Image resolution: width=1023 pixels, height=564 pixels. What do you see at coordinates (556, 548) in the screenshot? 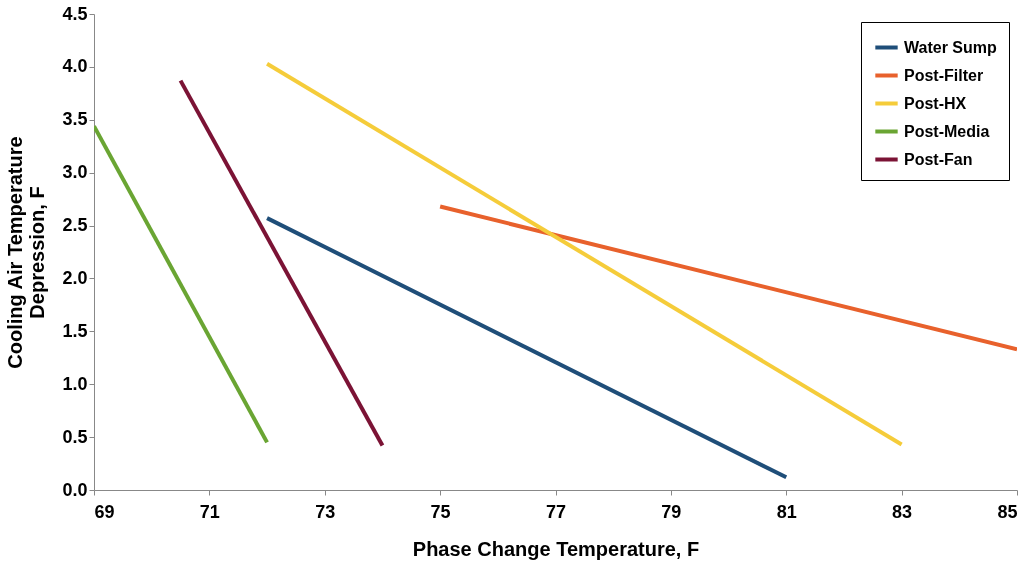
I see `x-axis-title: Phase Change Temperature, F` at bounding box center [556, 548].